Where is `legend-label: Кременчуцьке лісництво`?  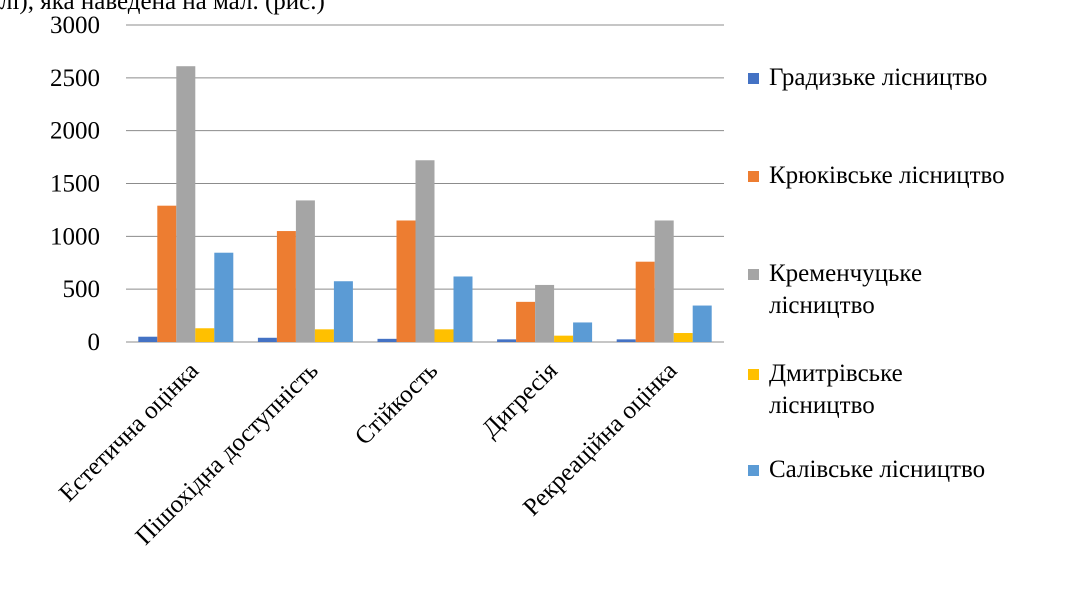
legend-label: Кременчуцьке лісництво is located at coordinates (846, 289).